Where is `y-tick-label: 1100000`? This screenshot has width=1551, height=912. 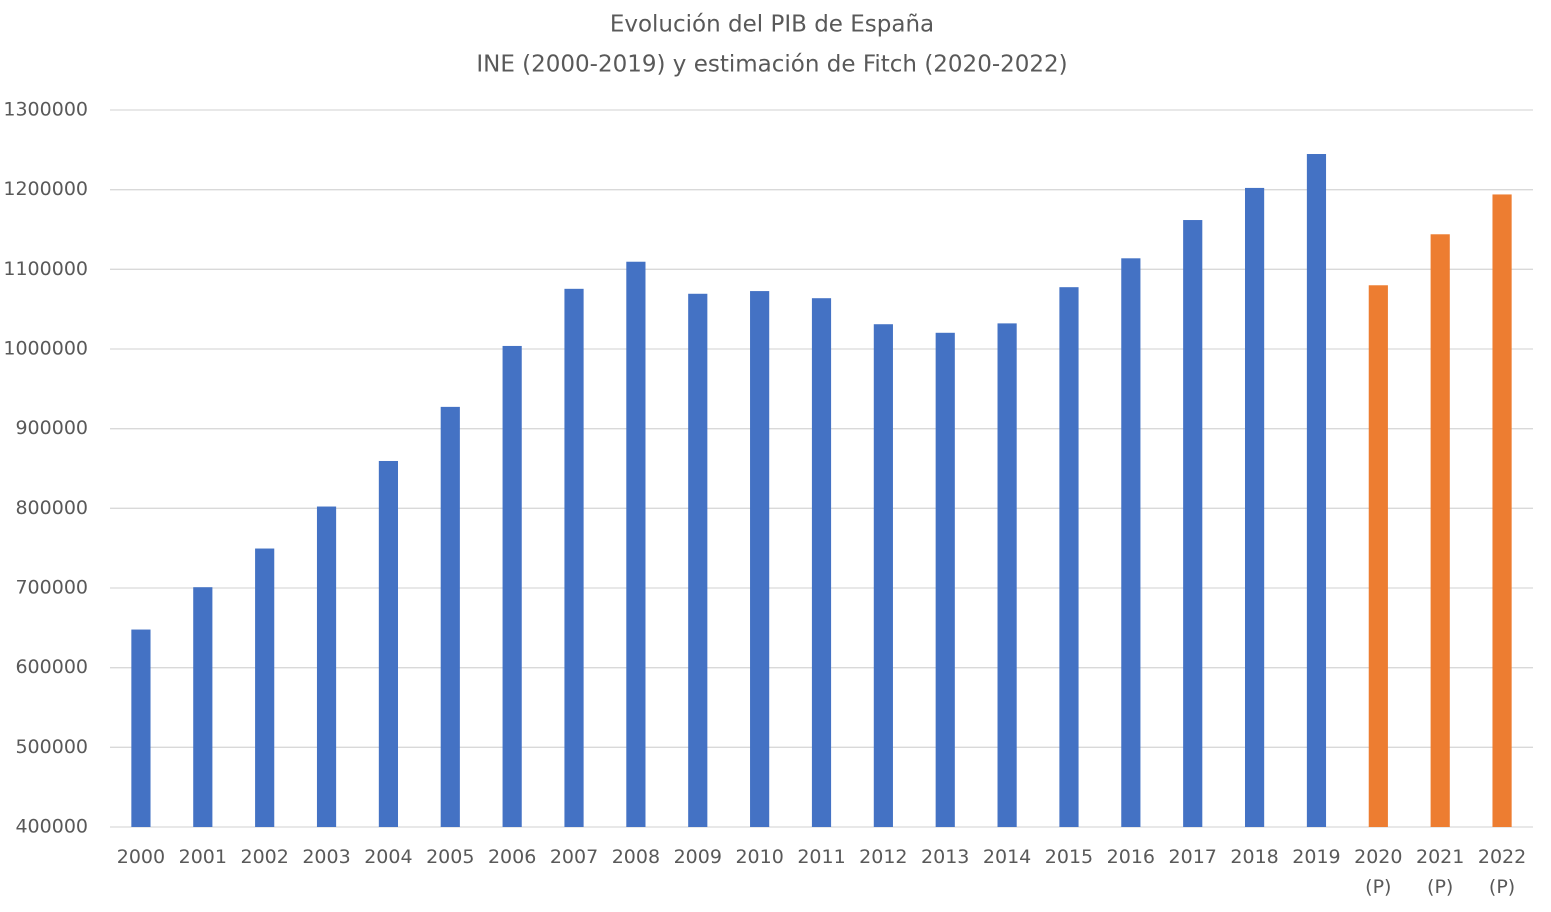
y-tick-label: 1100000 is located at coordinates (45, 269).